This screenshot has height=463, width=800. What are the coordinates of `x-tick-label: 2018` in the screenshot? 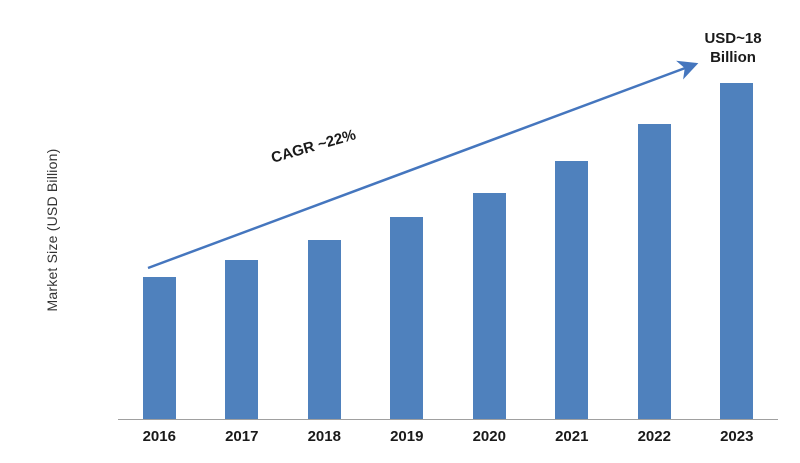 It's located at (324, 436).